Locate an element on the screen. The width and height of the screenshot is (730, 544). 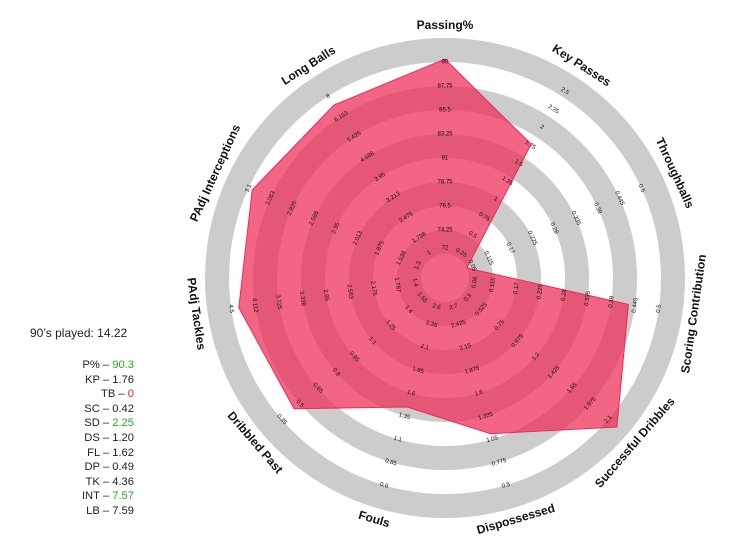
tick-label: 83.25 is located at coordinates (445, 135).